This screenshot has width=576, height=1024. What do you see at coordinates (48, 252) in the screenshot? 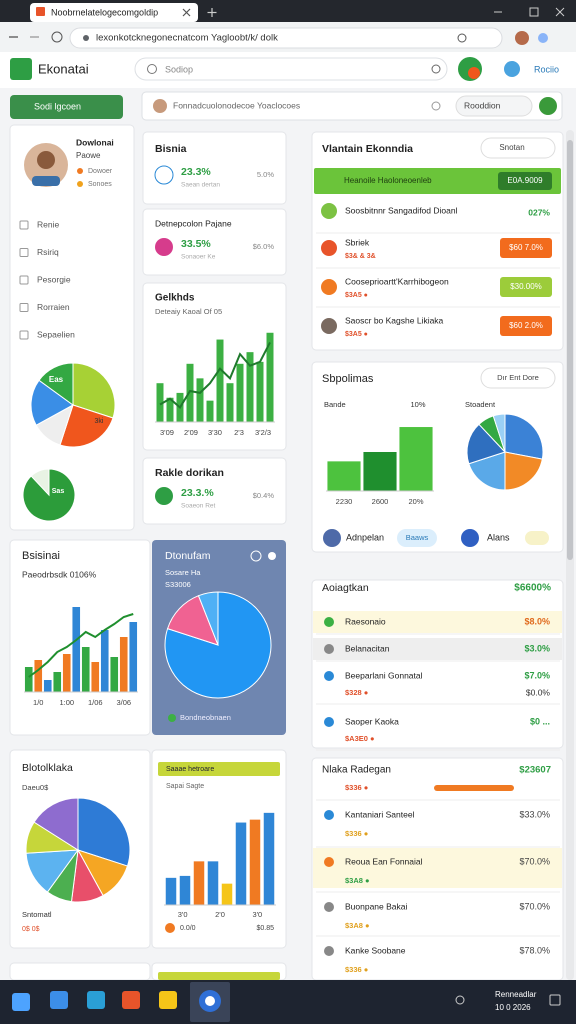
I see `menu-item: Rsiriq` at bounding box center [48, 252].